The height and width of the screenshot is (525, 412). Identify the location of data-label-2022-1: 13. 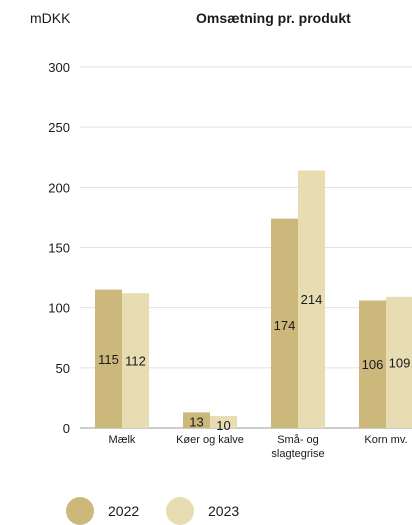
(196, 421).